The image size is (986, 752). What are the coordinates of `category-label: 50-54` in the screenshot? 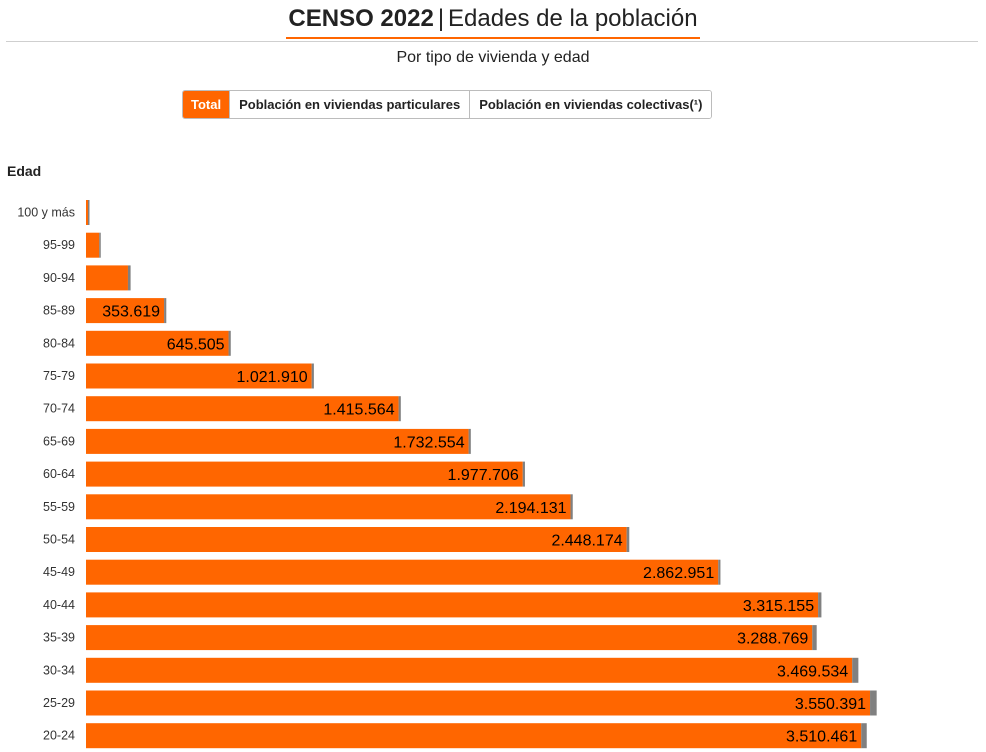 It's located at (59, 540).